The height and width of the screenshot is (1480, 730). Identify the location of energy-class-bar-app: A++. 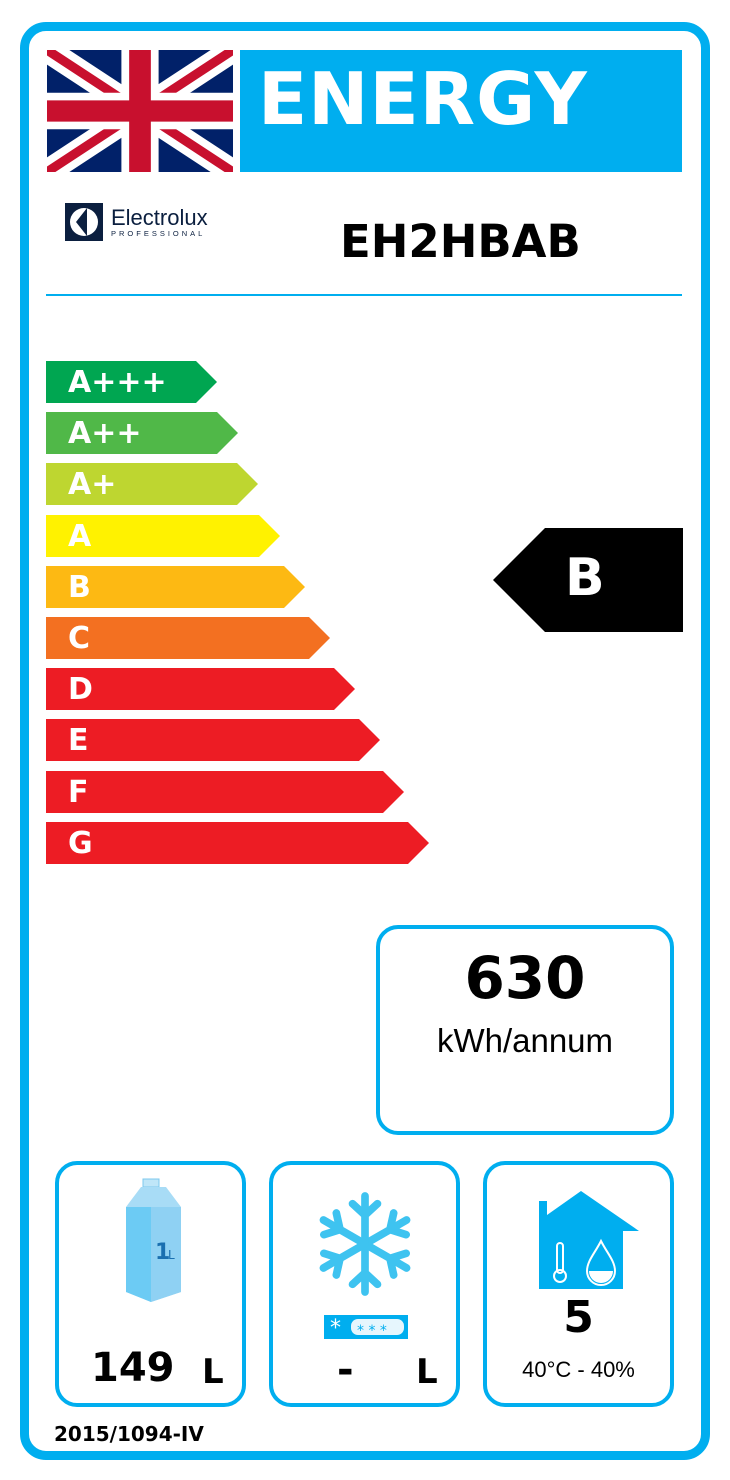
(142, 433).